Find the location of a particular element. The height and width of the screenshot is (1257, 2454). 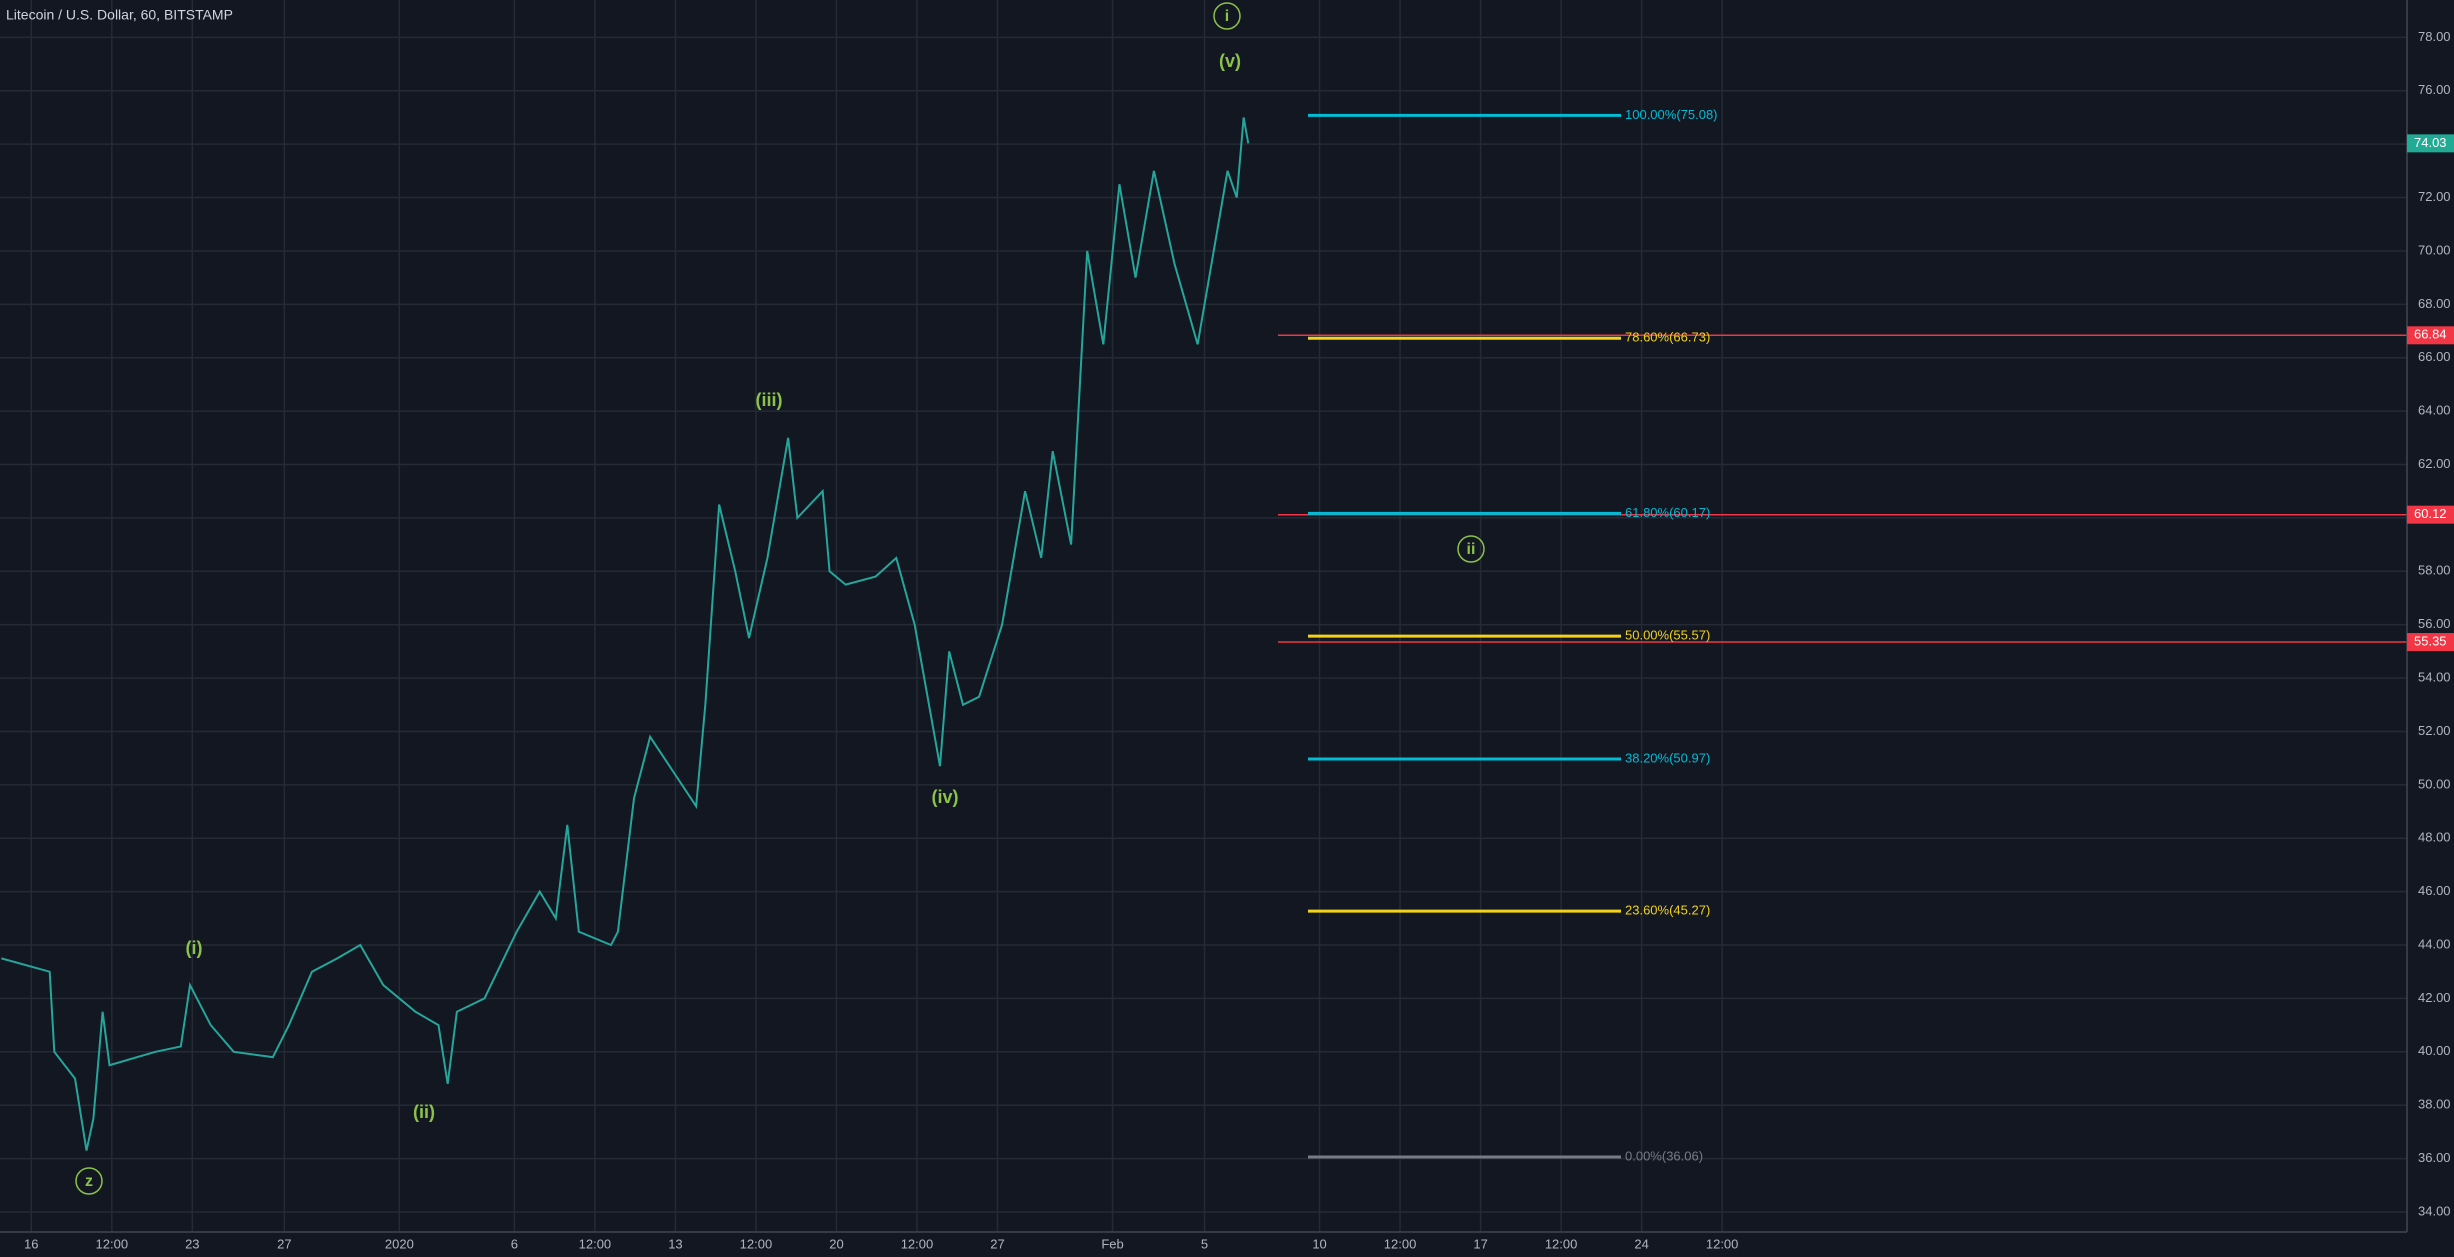

last-price-tag is located at coordinates (2430, 143).